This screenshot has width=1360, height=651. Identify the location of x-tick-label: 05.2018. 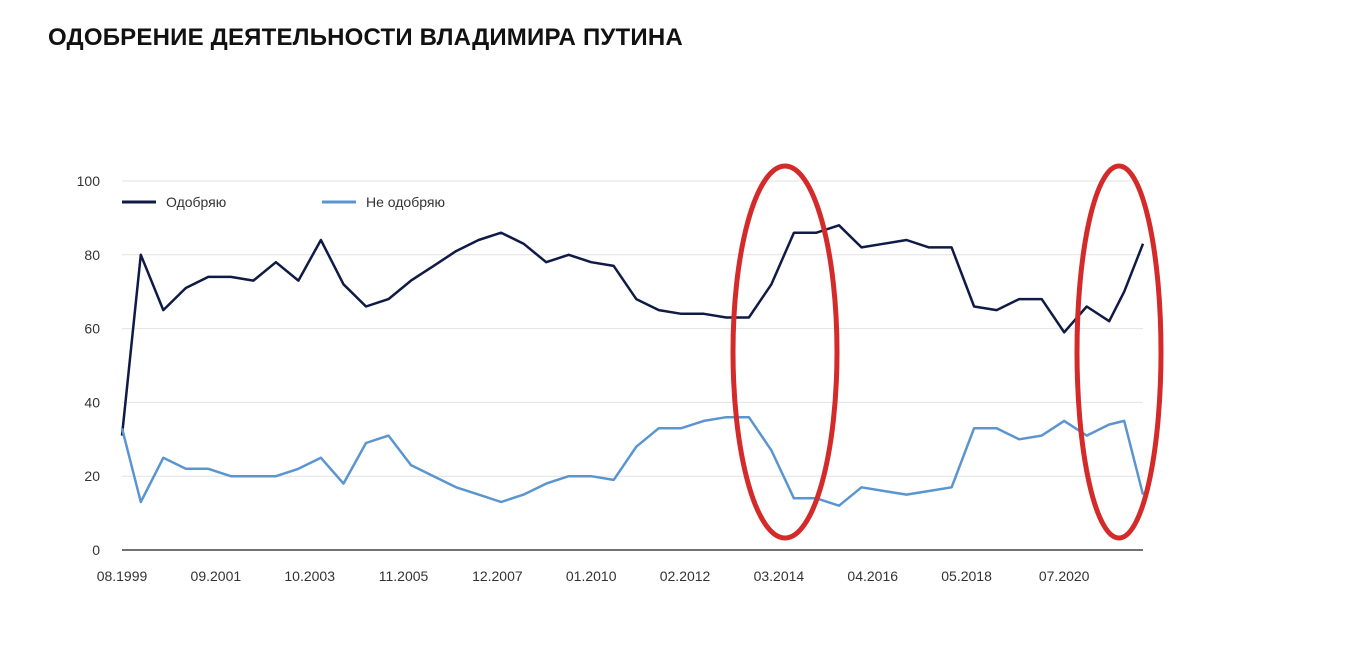
(966, 576).